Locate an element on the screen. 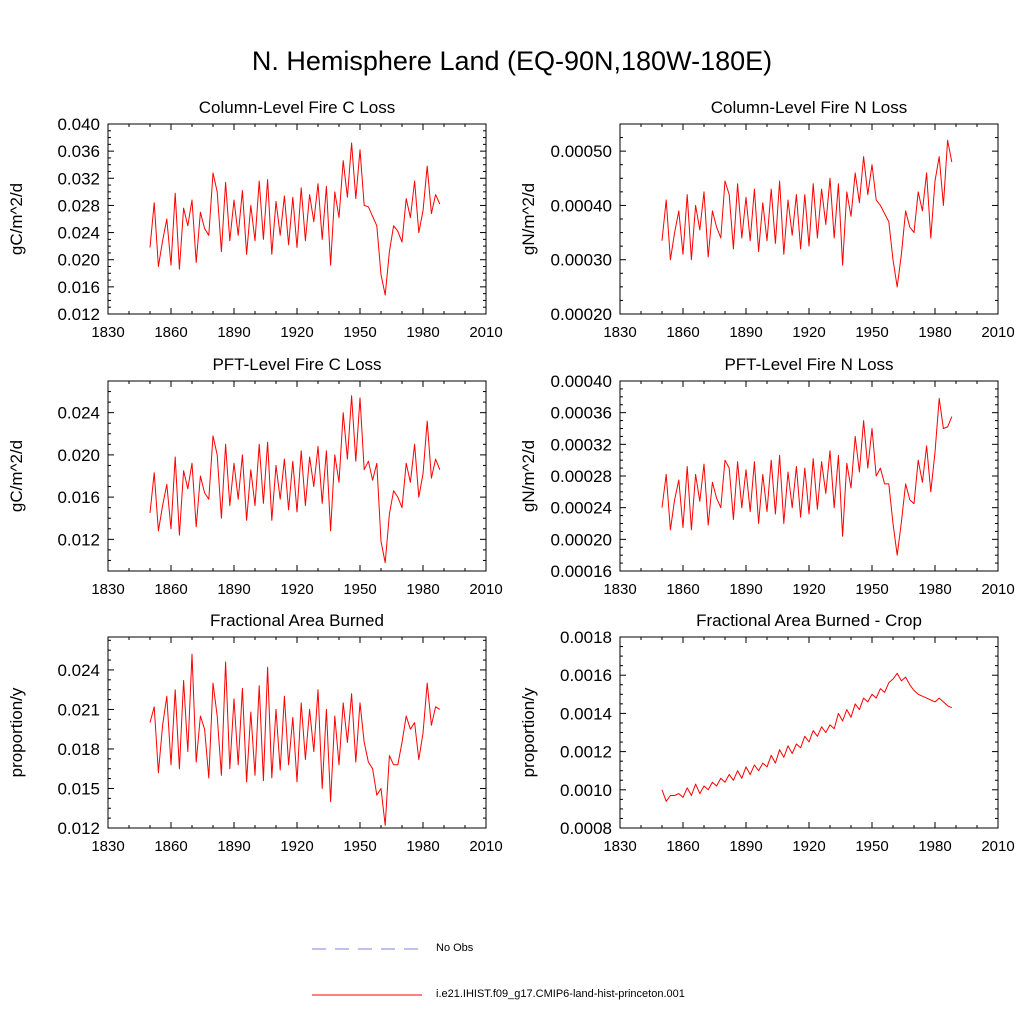 The height and width of the screenshot is (1024, 1024). panel-title: Fractional Area Burned is located at coordinates (297, 620).